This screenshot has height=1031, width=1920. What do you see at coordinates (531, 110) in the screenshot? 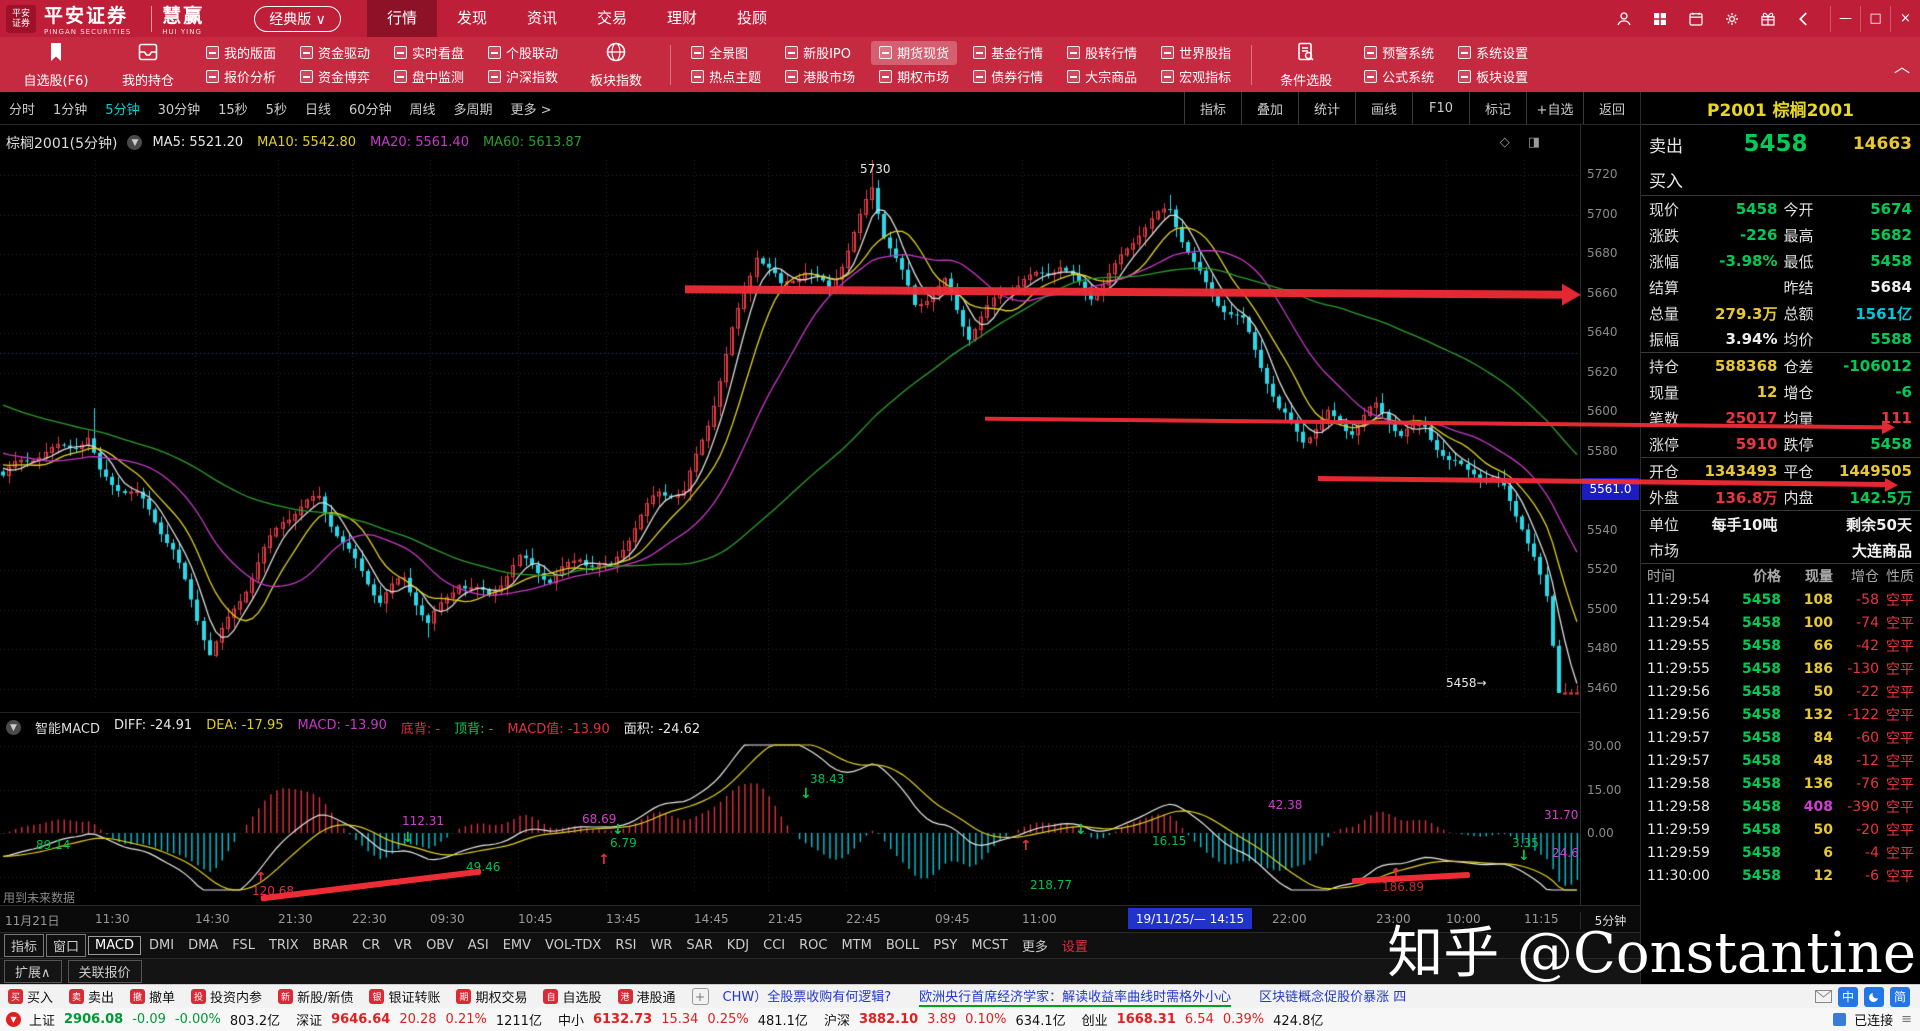
I see `period-更多 >: 更多 >` at bounding box center [531, 110].